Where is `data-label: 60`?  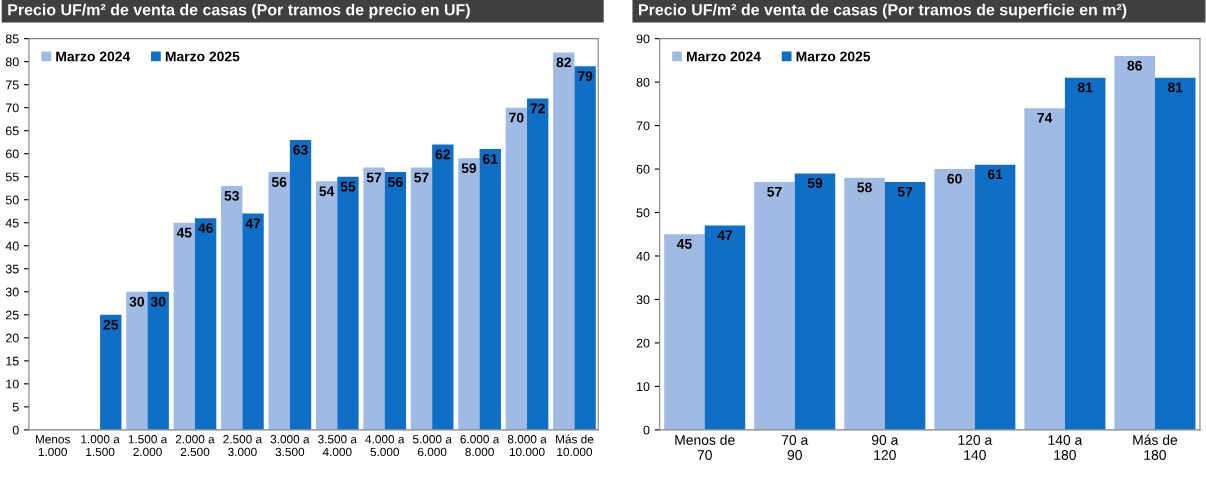
data-label: 60 is located at coordinates (954, 178).